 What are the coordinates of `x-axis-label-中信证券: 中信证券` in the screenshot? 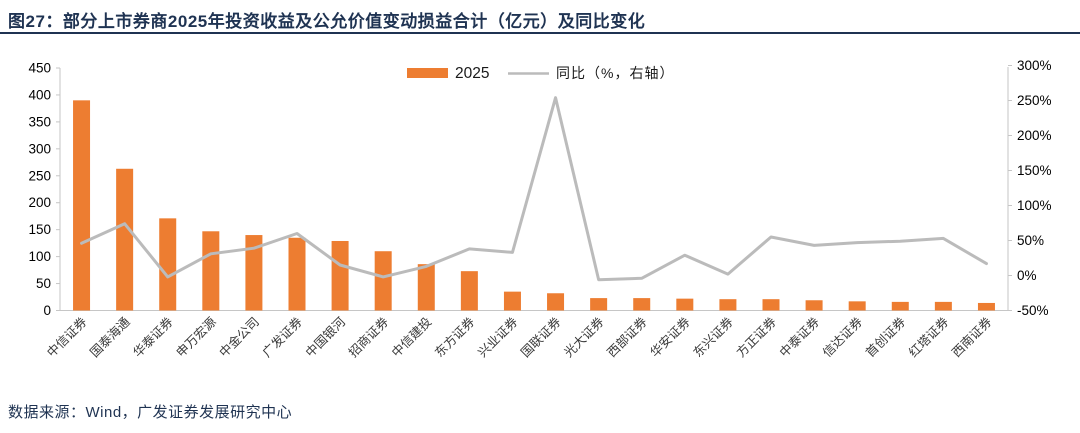 It's located at (67, 337).